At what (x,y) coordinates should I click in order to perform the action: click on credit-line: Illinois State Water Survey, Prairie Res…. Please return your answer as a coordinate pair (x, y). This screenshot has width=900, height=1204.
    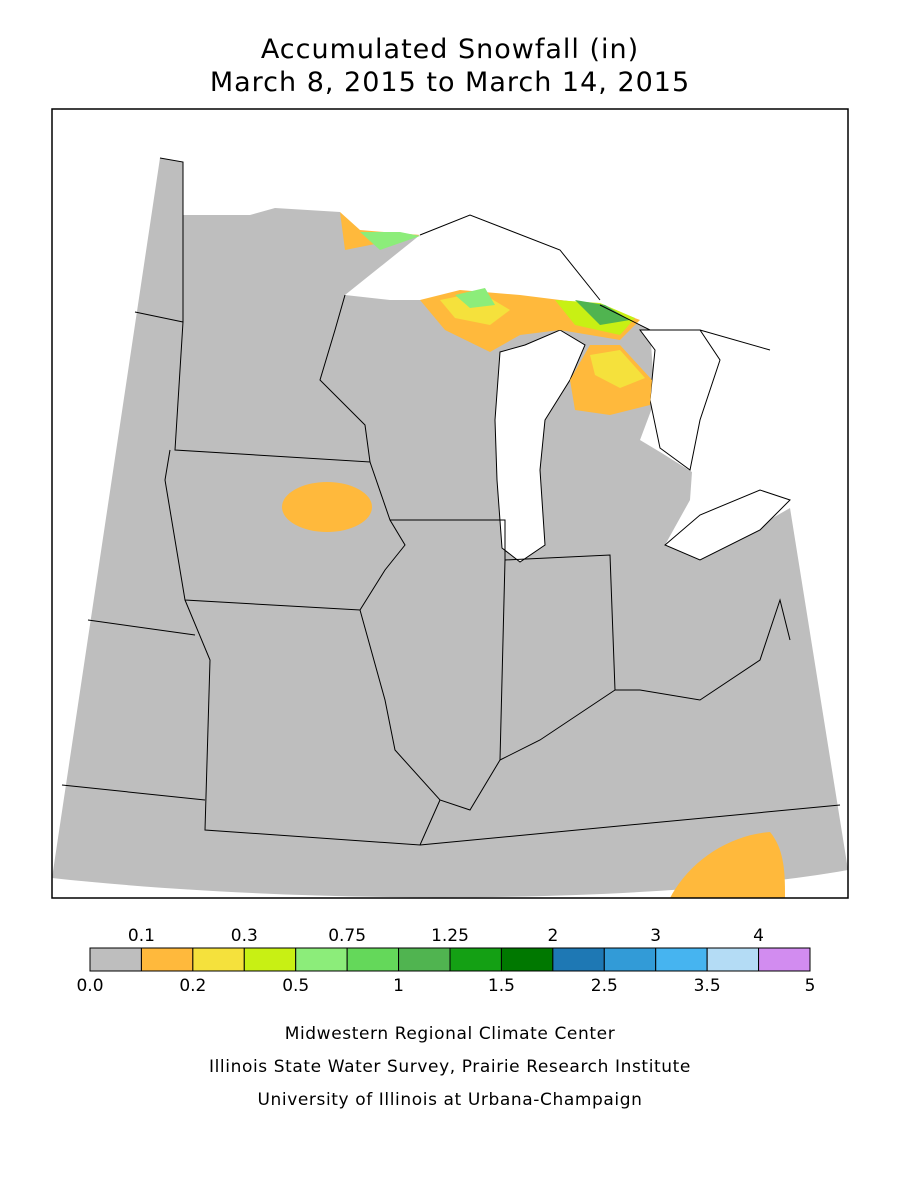
    Looking at the image, I should click on (450, 1067).